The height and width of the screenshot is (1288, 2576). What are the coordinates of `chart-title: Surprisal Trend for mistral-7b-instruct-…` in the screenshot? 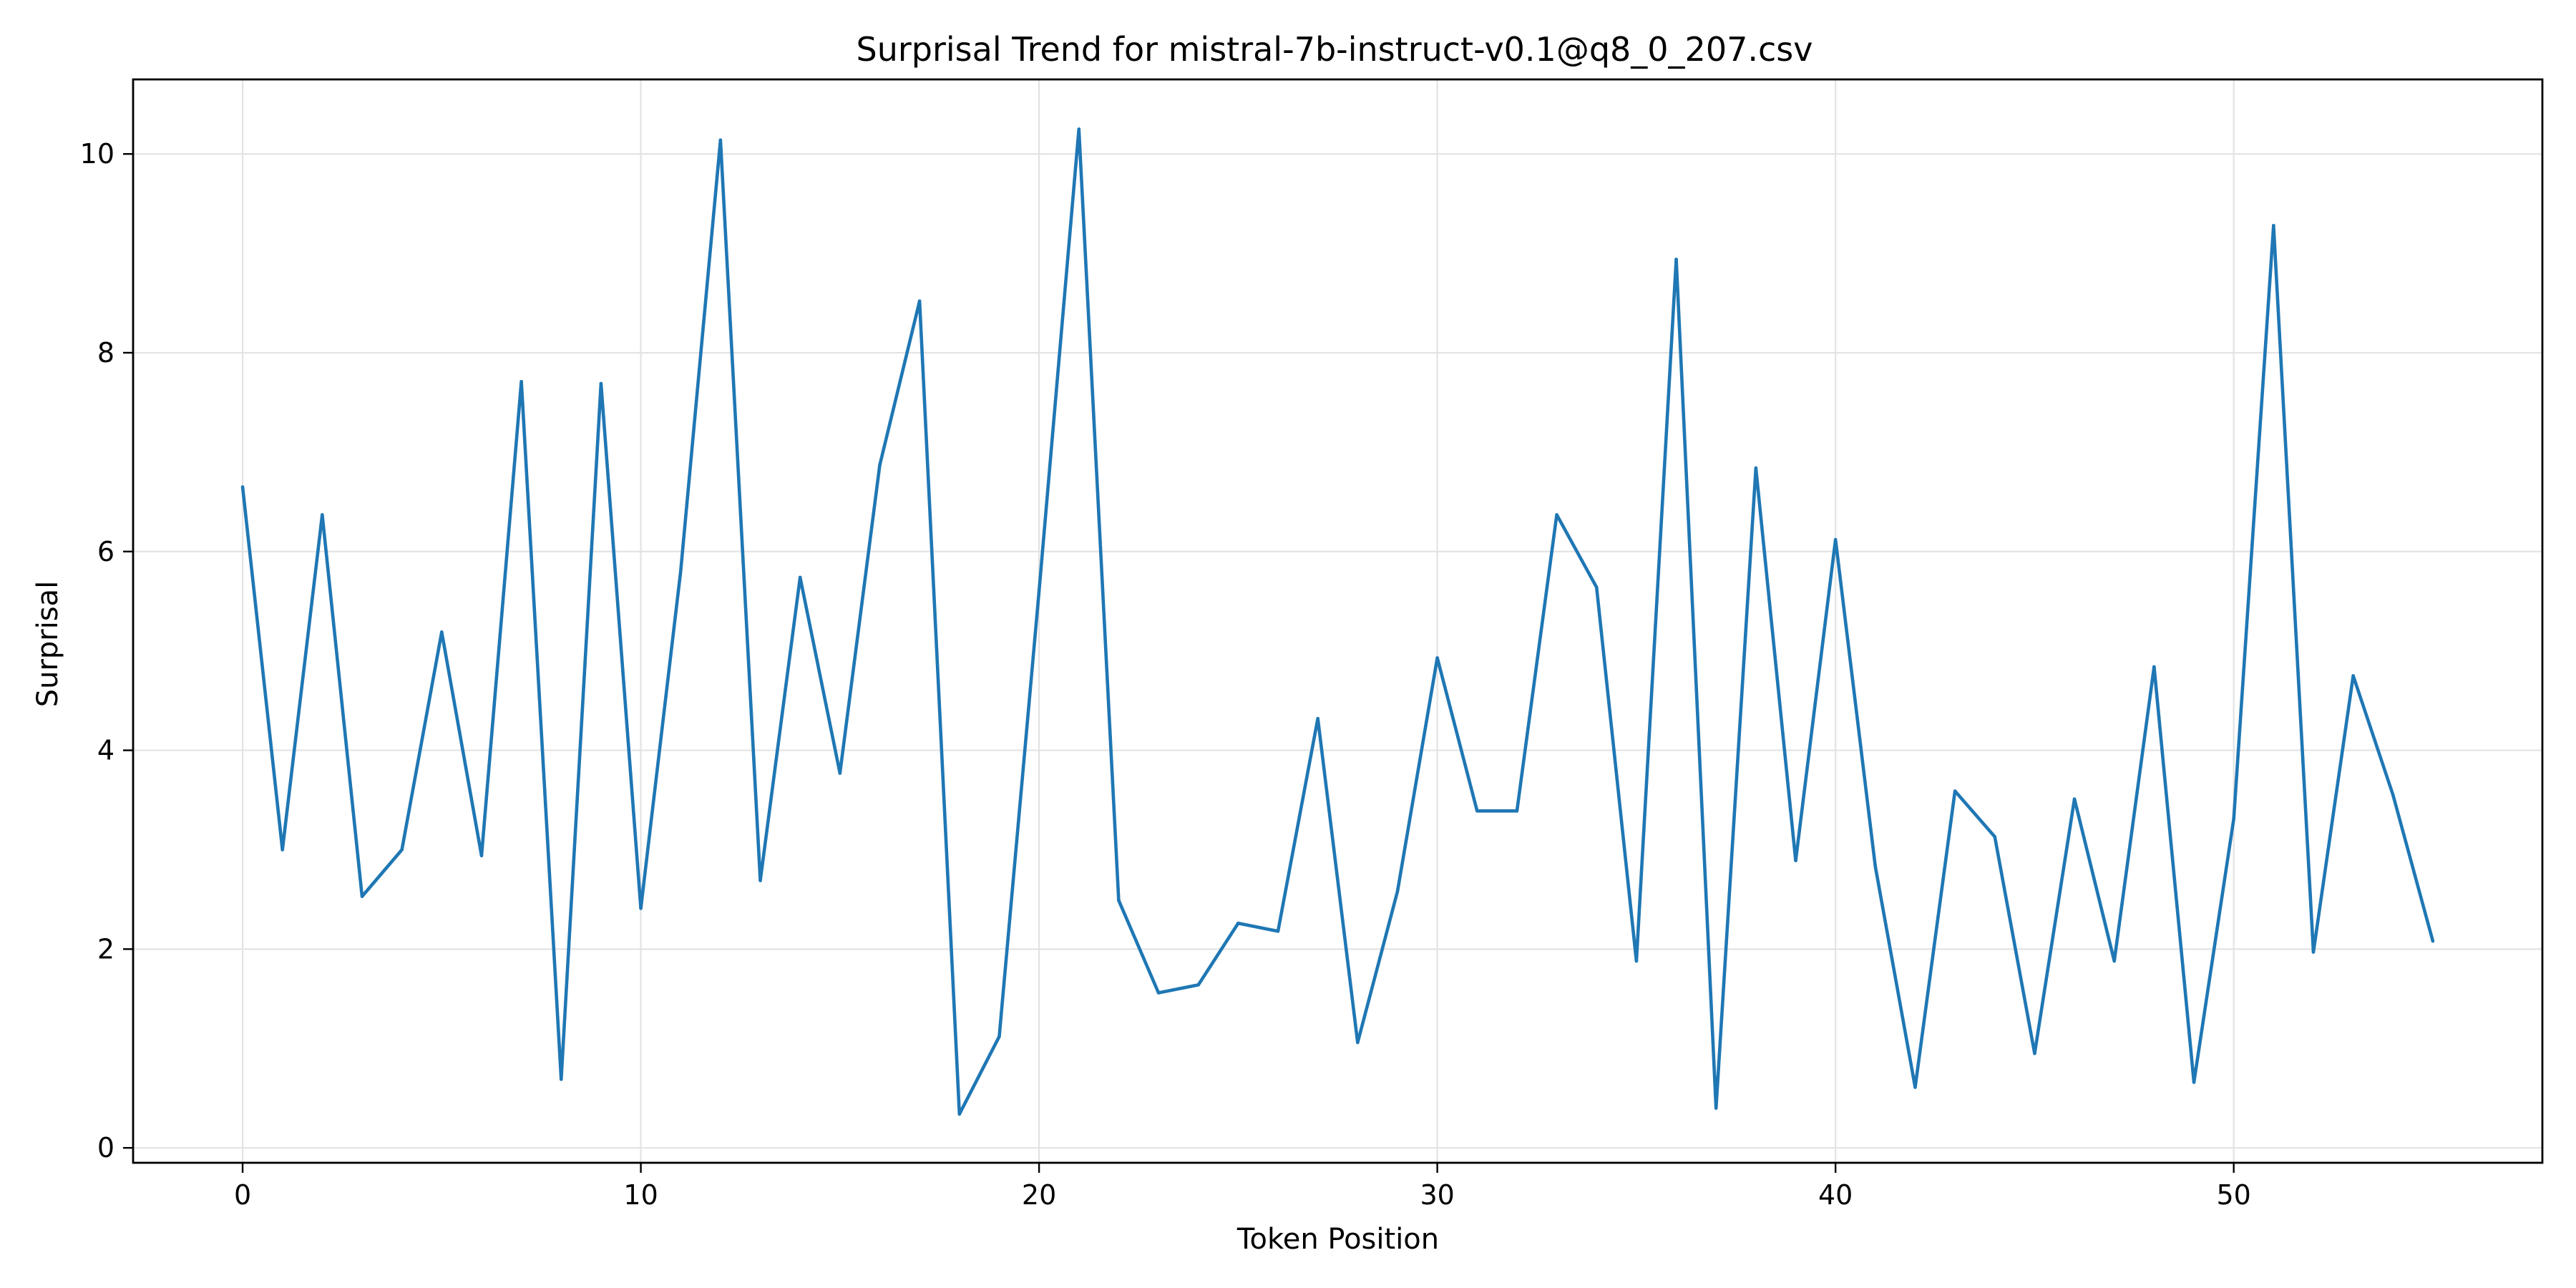 It's located at (1335, 49).